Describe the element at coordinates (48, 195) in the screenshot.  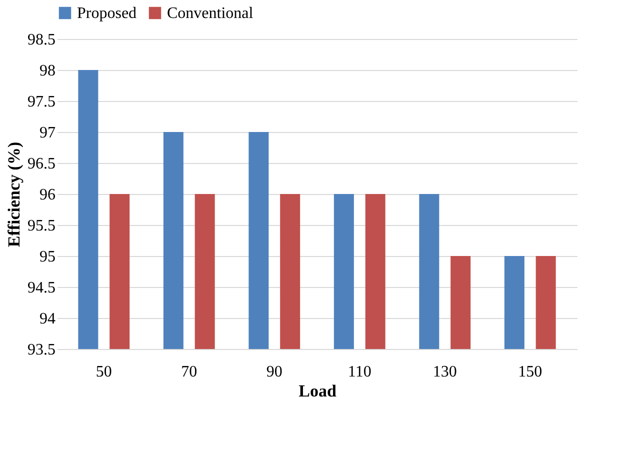
I see `y-tick-label: 96` at that location.